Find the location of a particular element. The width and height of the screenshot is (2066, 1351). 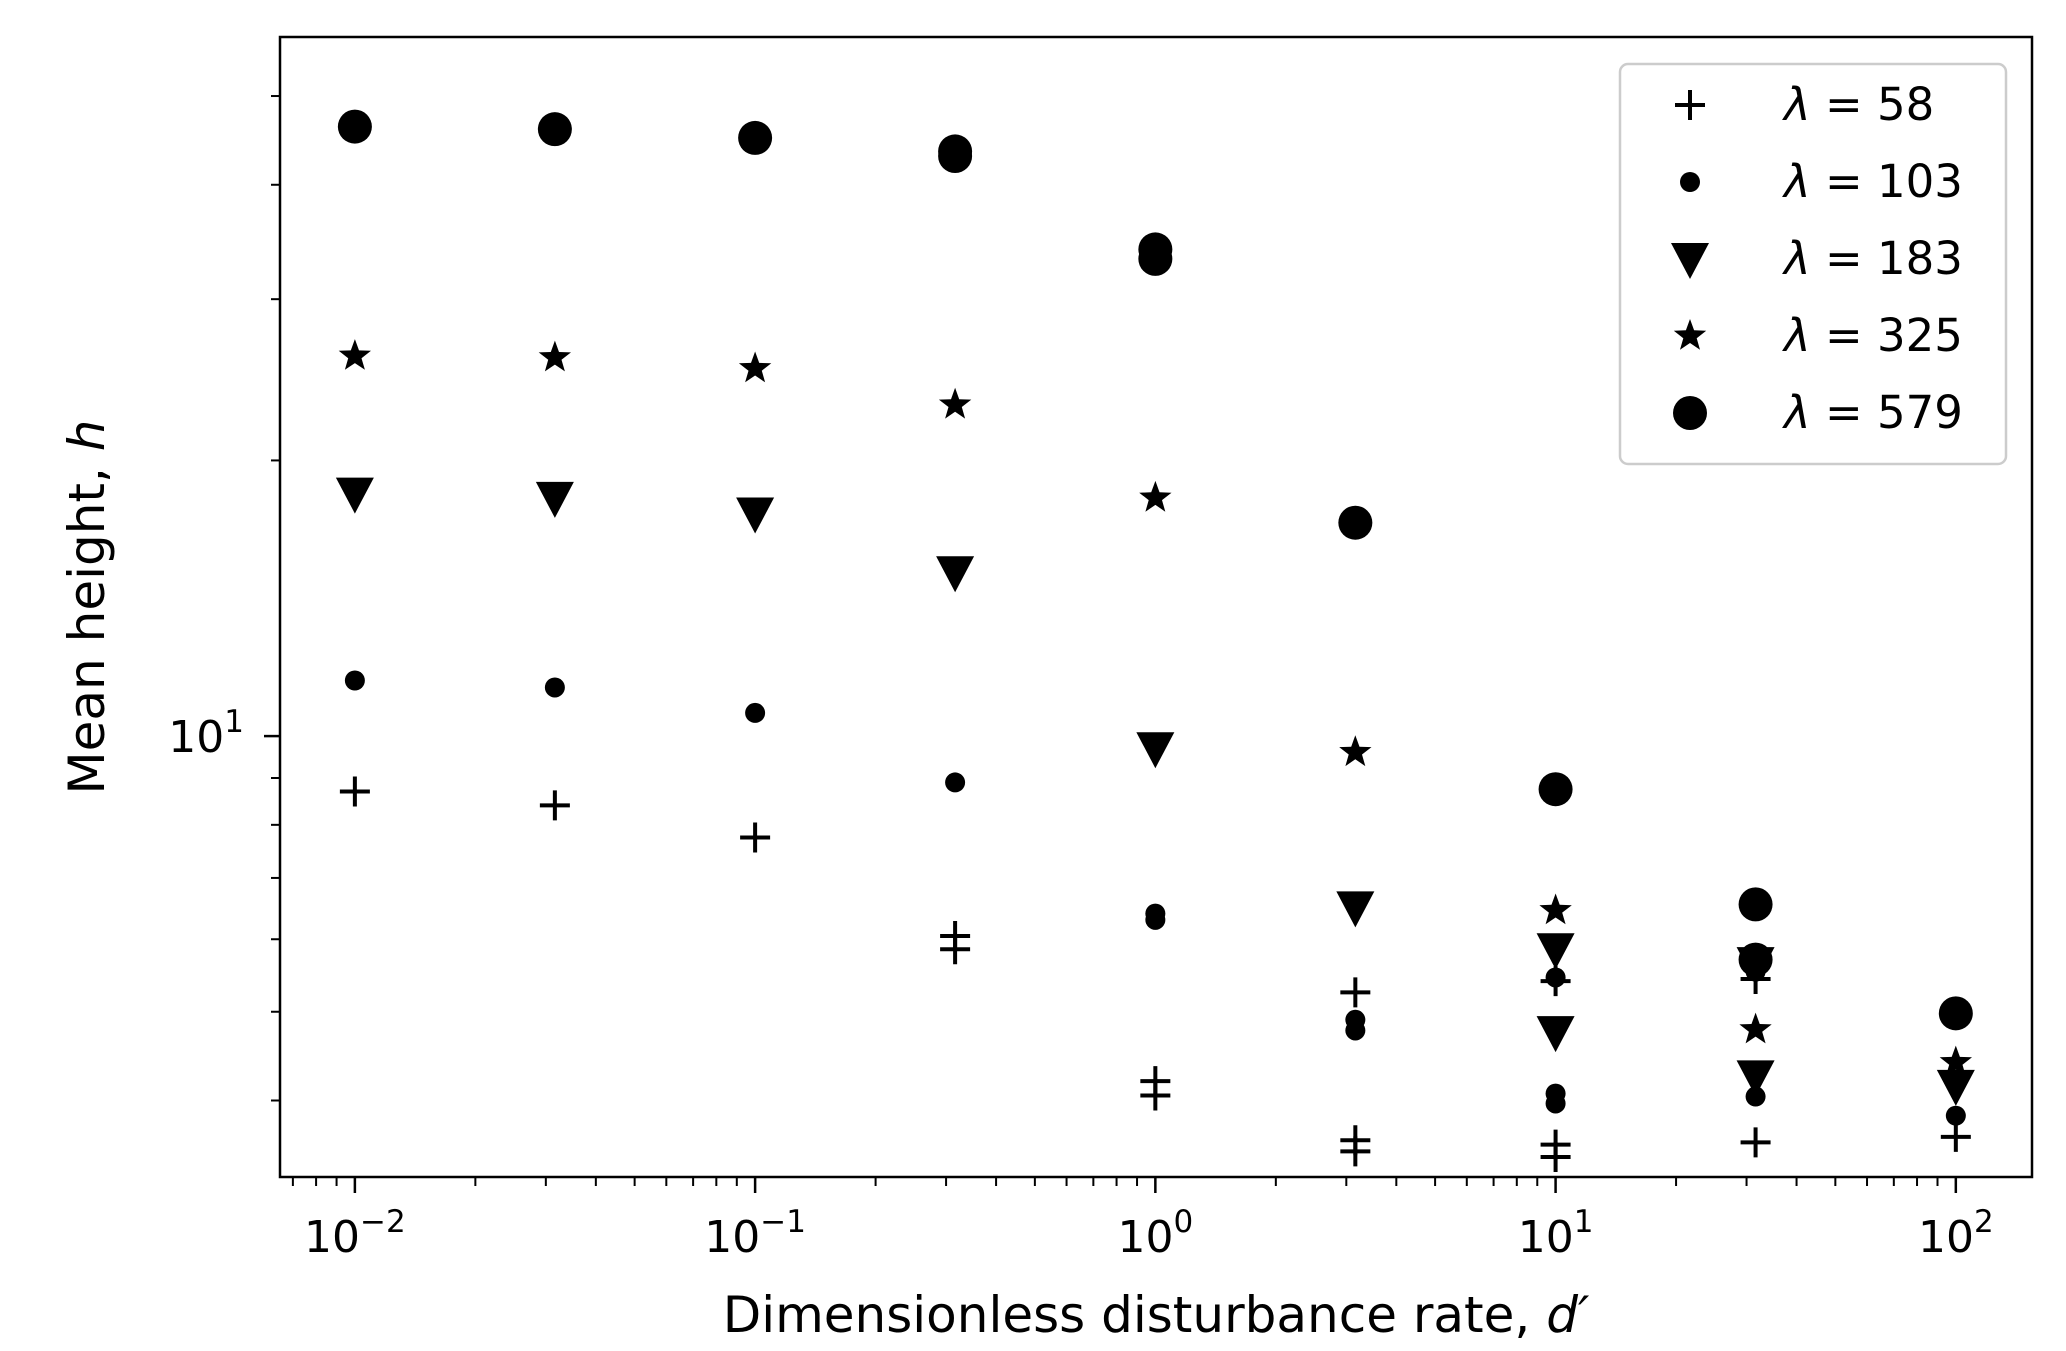

x-tick-label: 10⁻¹ is located at coordinates (755, 1233).